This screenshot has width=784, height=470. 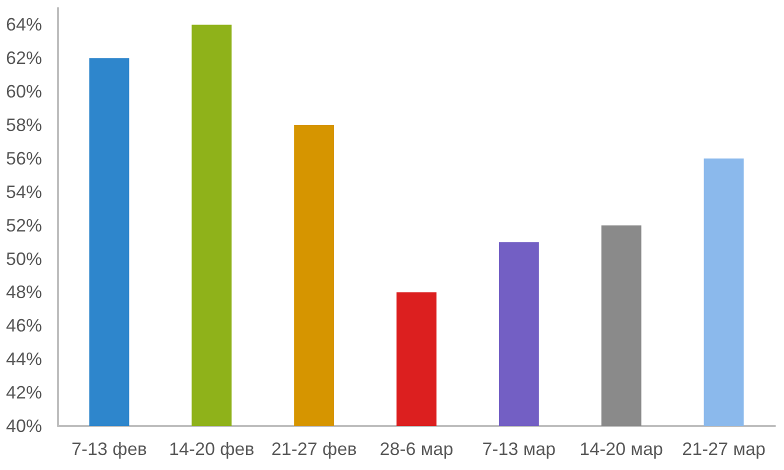 What do you see at coordinates (519, 449) in the screenshot?
I see `x-tick-label: 7-13 мар` at bounding box center [519, 449].